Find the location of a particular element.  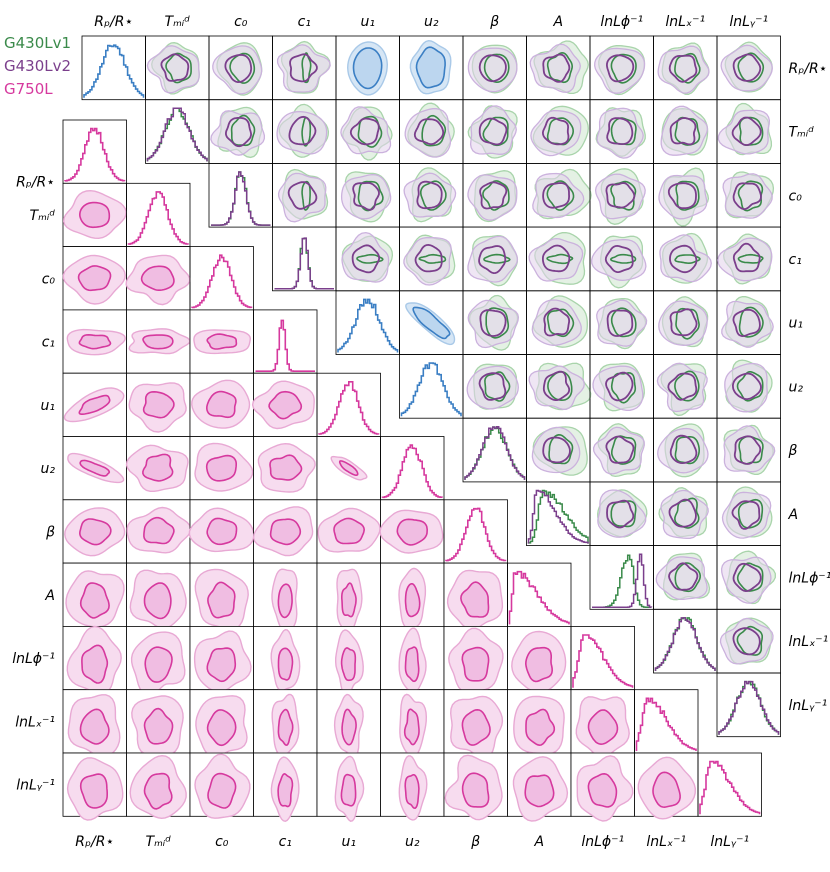

left-label-4: u₁ is located at coordinates (48, 406).